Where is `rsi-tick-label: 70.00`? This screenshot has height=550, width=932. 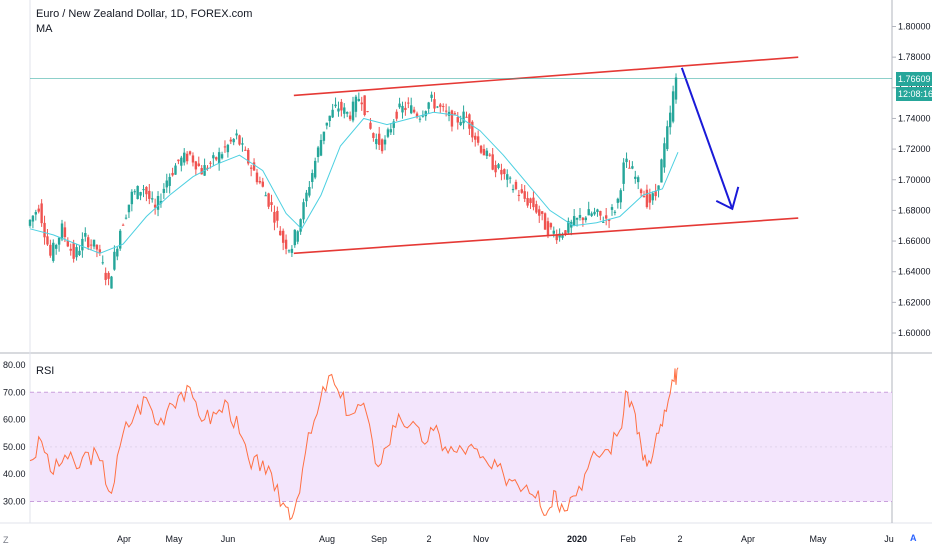 rsi-tick-label: 70.00 is located at coordinates (14, 392).